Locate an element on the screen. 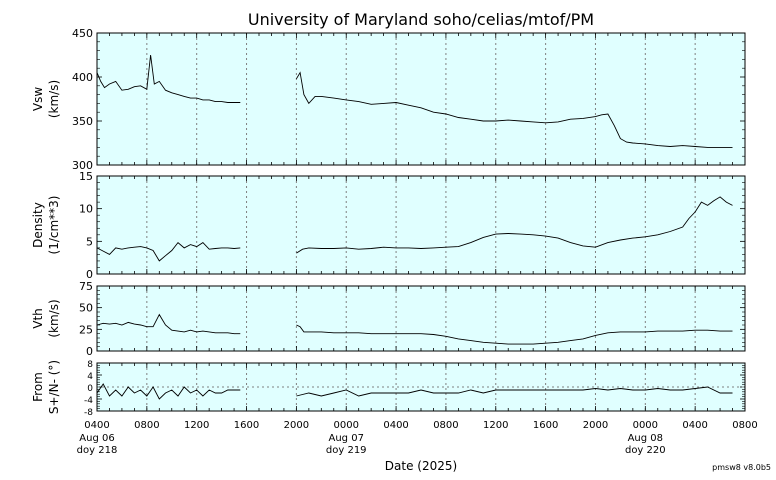  y-tick-label: 10 is located at coordinates (86, 209).